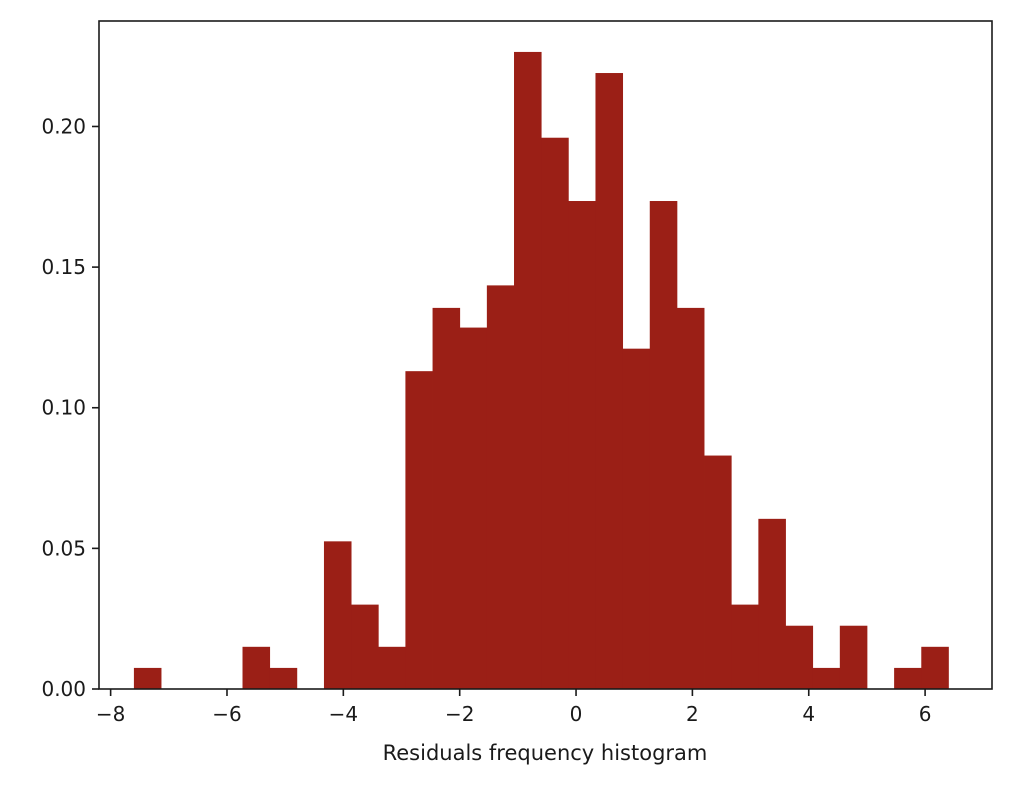 This screenshot has width=1018, height=788. Describe the element at coordinates (576, 714) in the screenshot. I see `x-tick-label: 0` at that location.